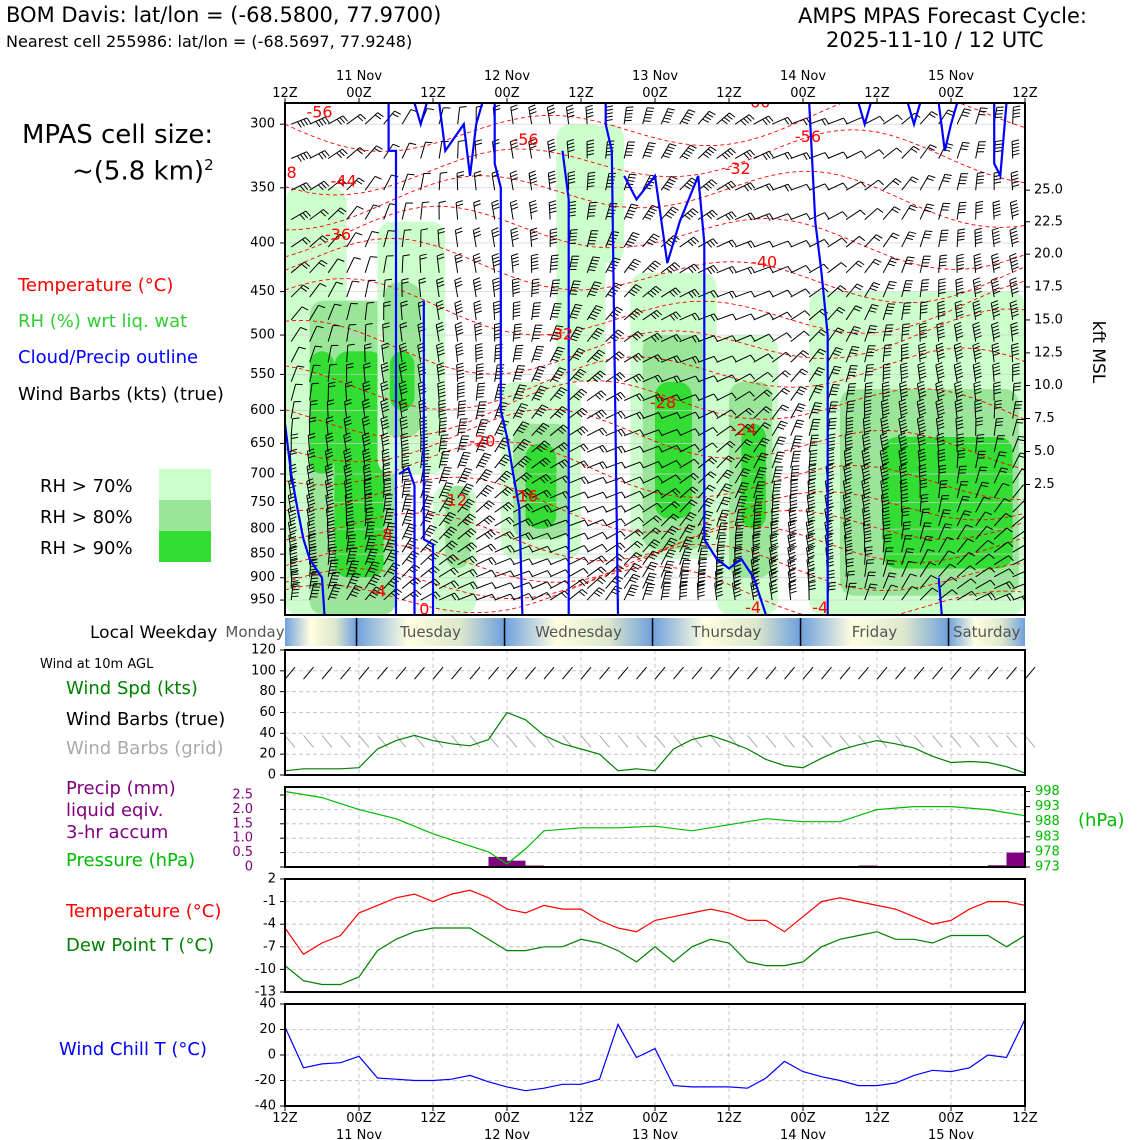 The height and width of the screenshot is (1140, 1140). What do you see at coordinates (655, 922) in the screenshot?
I see `temperature-line` at bounding box center [655, 922].